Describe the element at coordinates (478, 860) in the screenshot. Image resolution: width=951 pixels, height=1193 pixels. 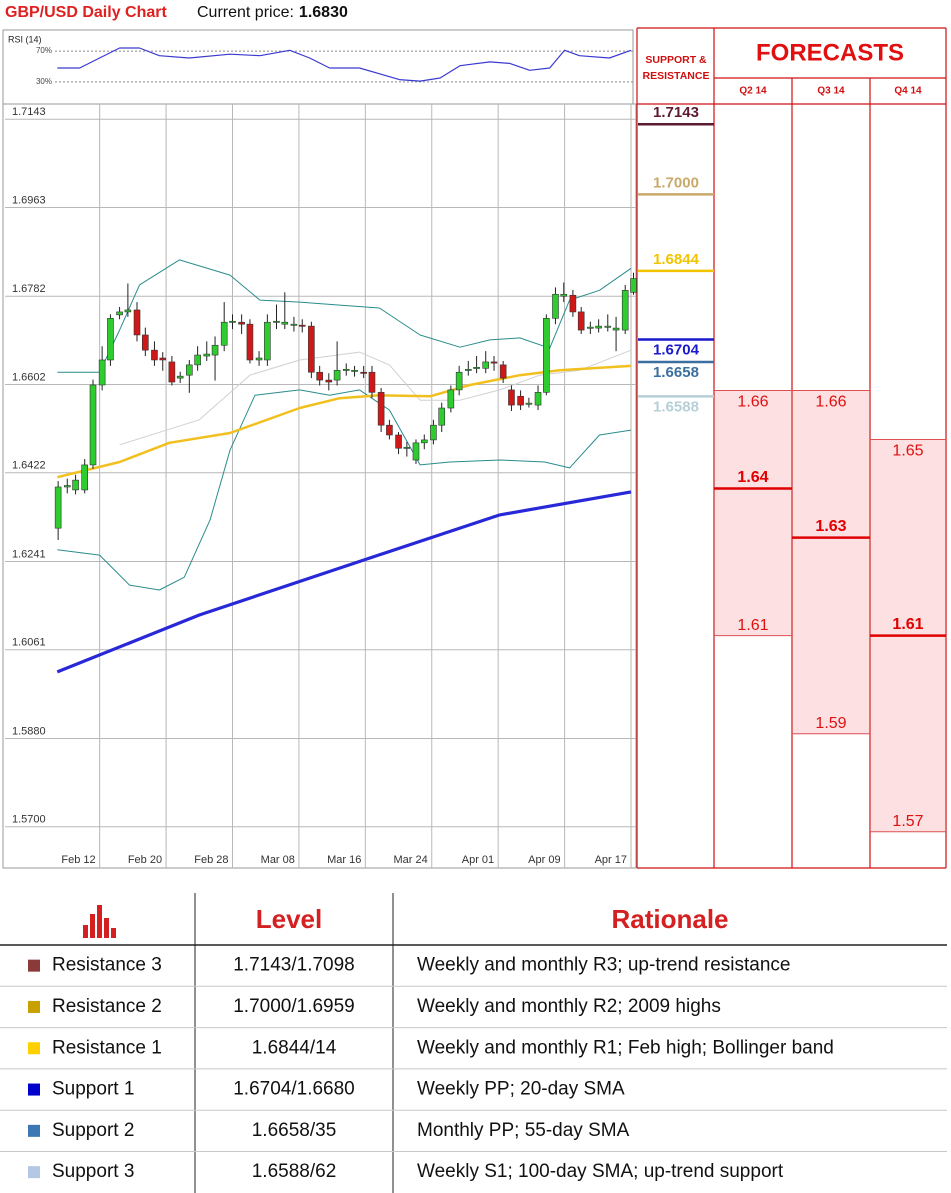
I see `x-tick-label: Apr 01` at that location.